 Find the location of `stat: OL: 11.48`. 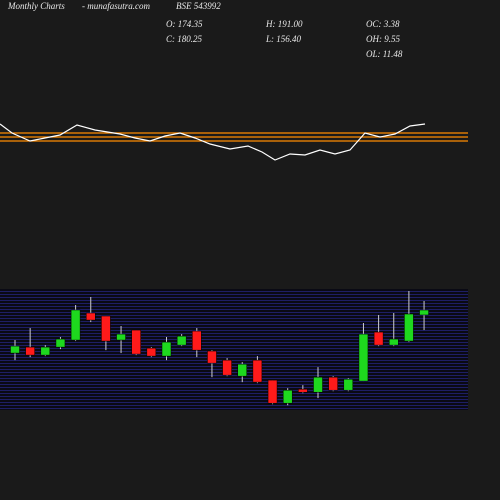

stat: OL: 11.48 is located at coordinates (384, 54).